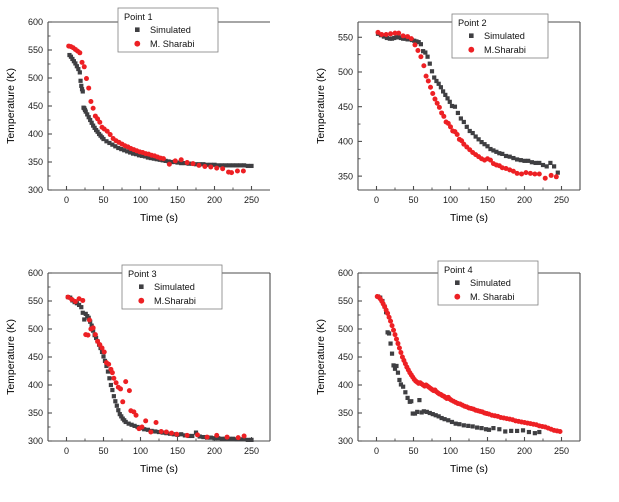  I want to click on legend: Point 1 Simulated M. Sharabi, so click(168, 30).